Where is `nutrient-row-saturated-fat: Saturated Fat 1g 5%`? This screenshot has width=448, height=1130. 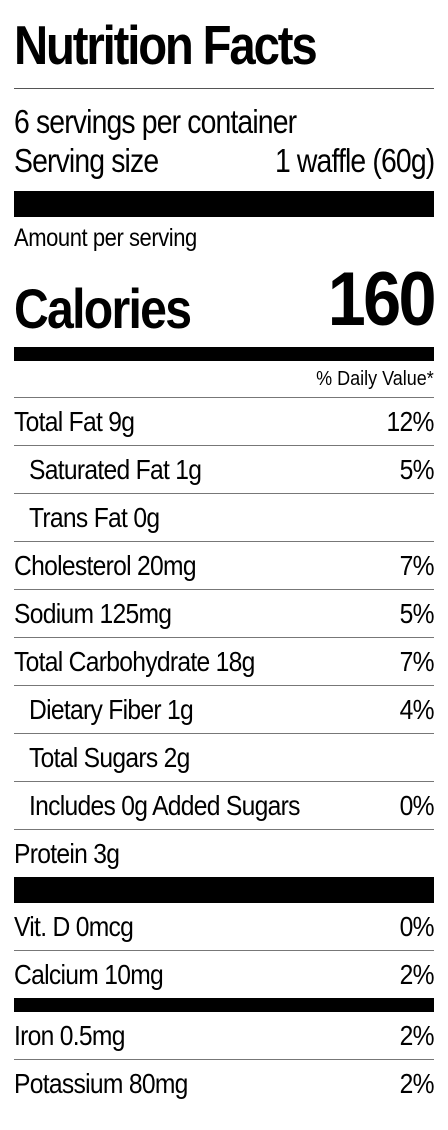 nutrient-row-saturated-fat: Saturated Fat 1g 5% is located at coordinates (224, 469).